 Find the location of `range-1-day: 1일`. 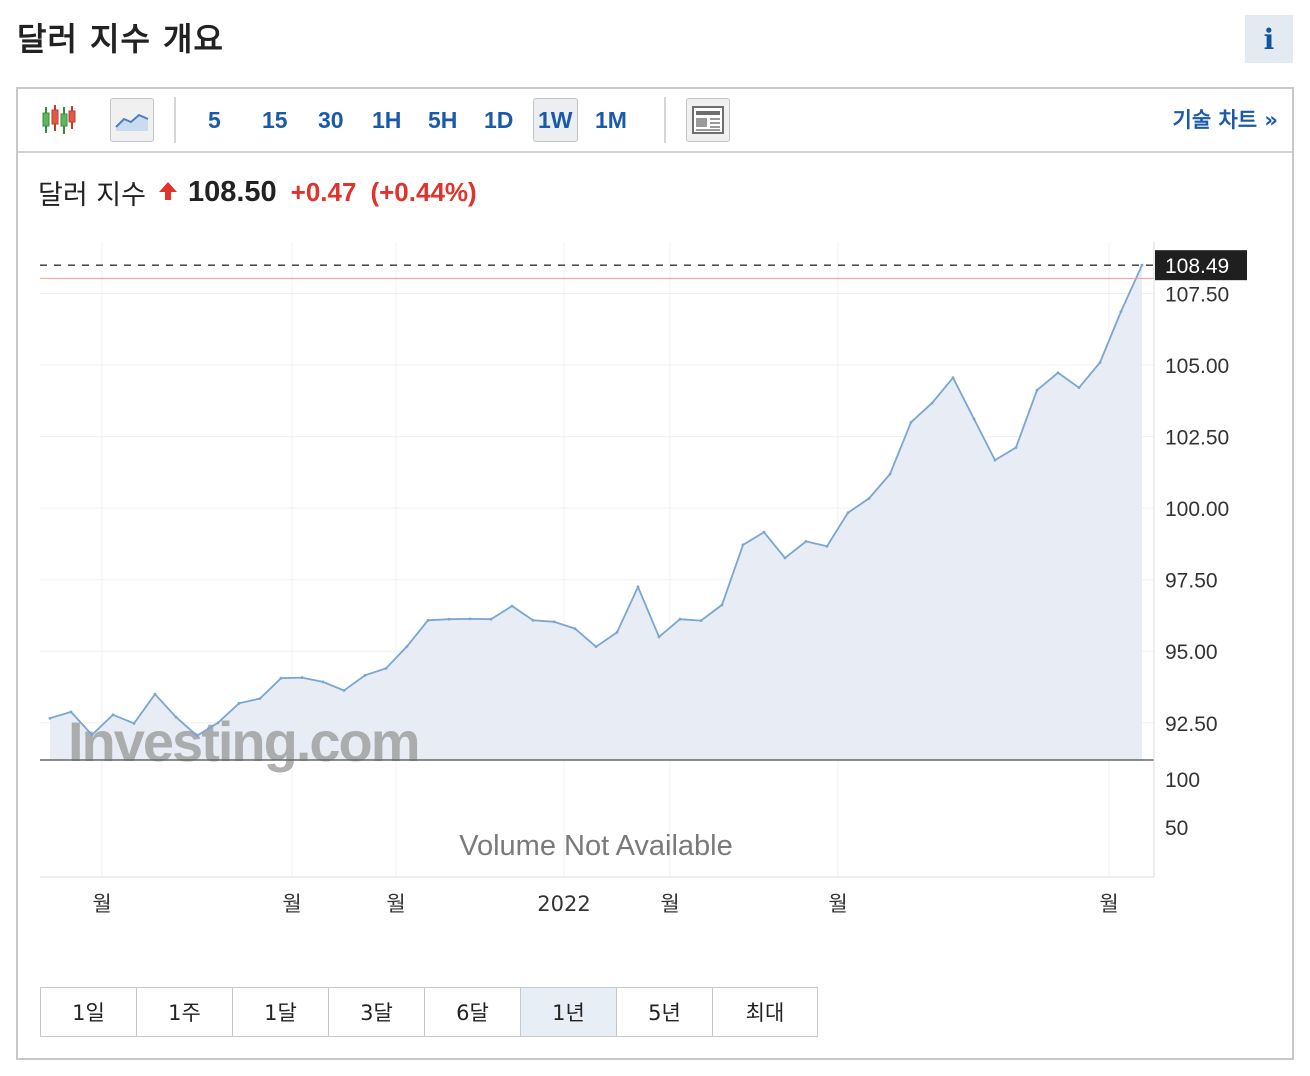

range-1-day: 1일 is located at coordinates (89, 1012).